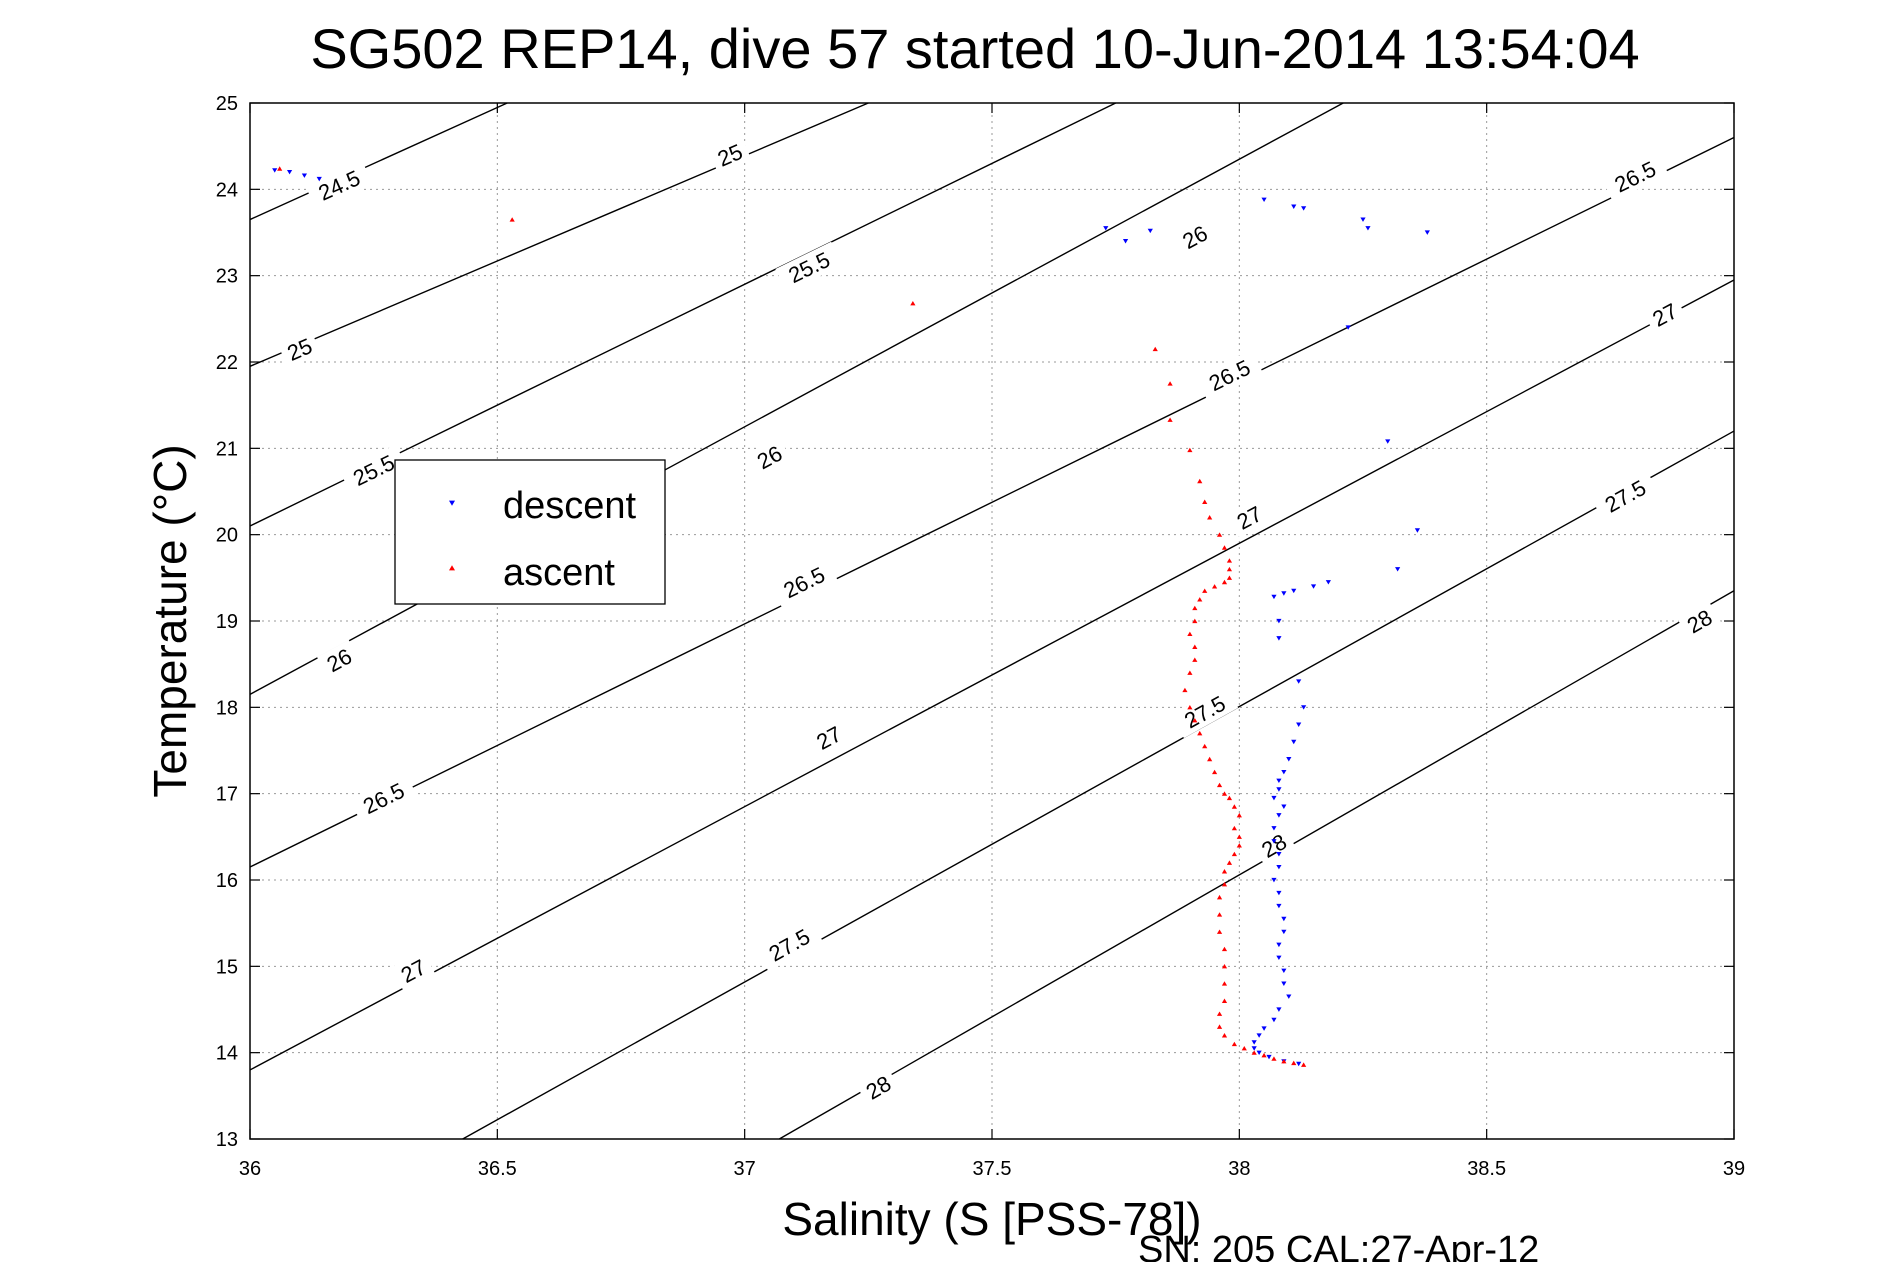 Image resolution: width=1891 pixels, height=1262 pixels. What do you see at coordinates (227, 190) in the screenshot?
I see `y-tick-label: 24` at bounding box center [227, 190].